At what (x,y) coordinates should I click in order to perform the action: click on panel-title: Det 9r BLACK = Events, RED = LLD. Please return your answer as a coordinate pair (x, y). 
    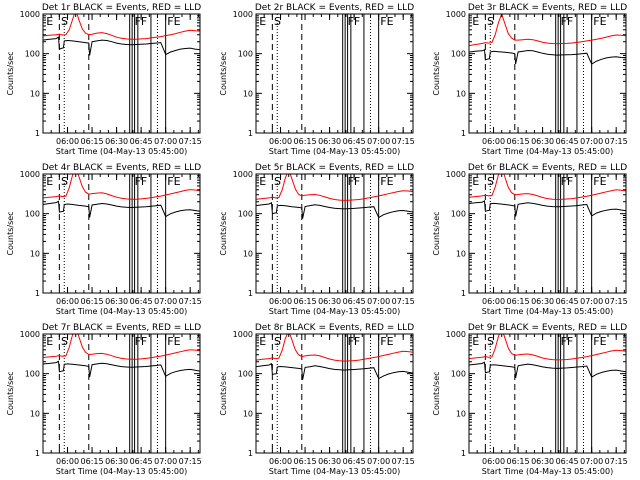
    Looking at the image, I should click on (547, 328).